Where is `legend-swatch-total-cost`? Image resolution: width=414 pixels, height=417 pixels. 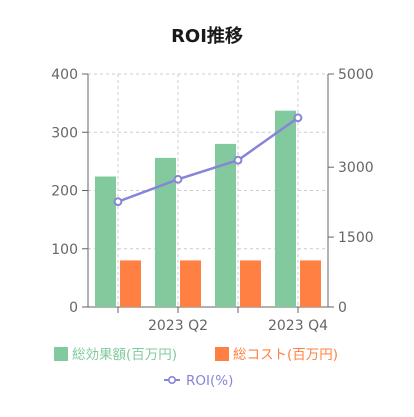 legend-swatch-total-cost is located at coordinates (222, 354).